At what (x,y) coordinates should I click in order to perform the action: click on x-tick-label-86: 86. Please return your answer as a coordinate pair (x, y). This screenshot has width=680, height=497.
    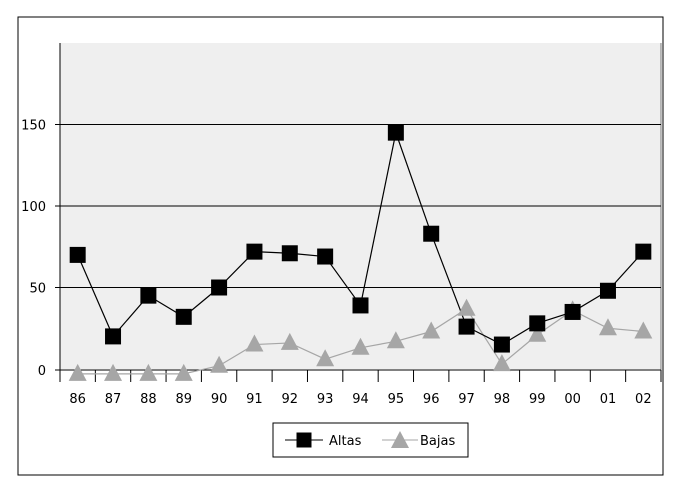
    Looking at the image, I should click on (77, 399).